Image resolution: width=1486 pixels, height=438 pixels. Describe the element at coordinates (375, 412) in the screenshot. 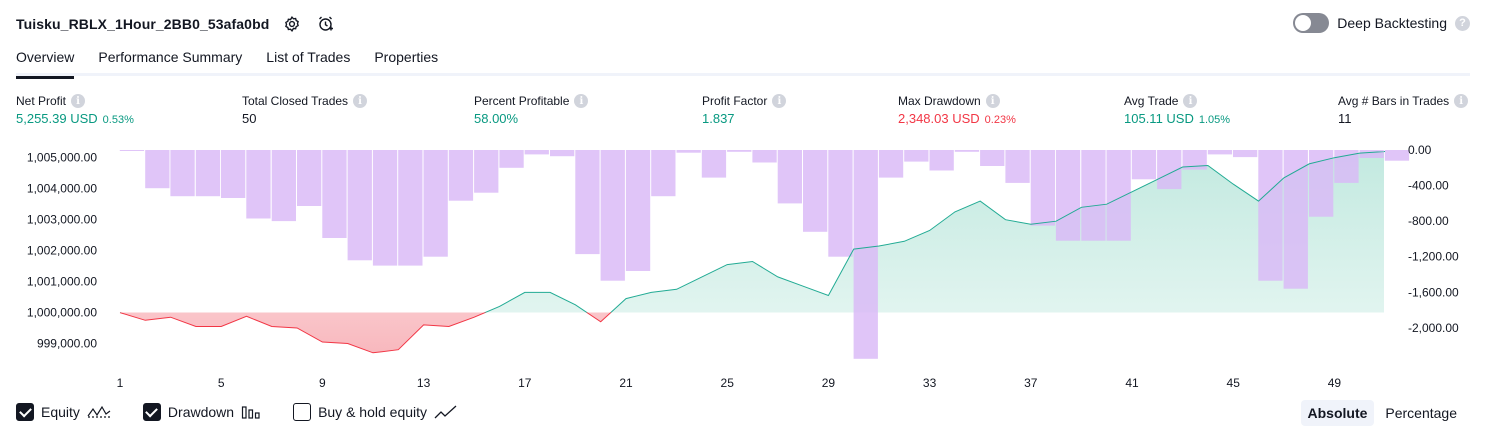

I see `legend-buy-hold: Buy & hold equity` at that location.